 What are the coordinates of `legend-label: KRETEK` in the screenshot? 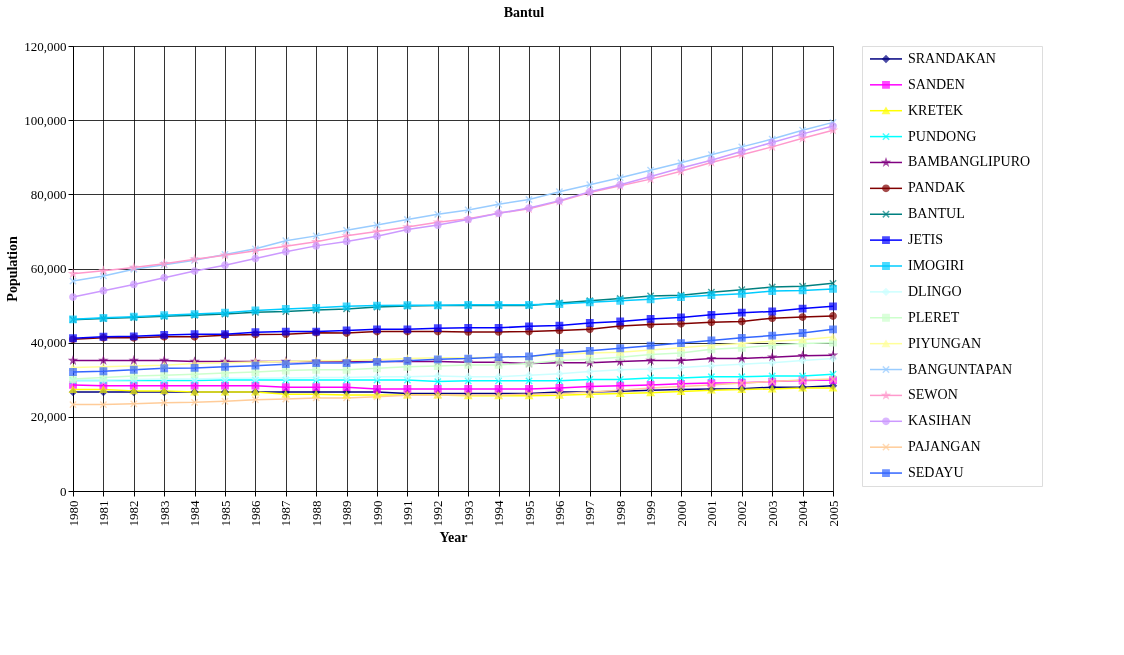 It's located at (936, 110).